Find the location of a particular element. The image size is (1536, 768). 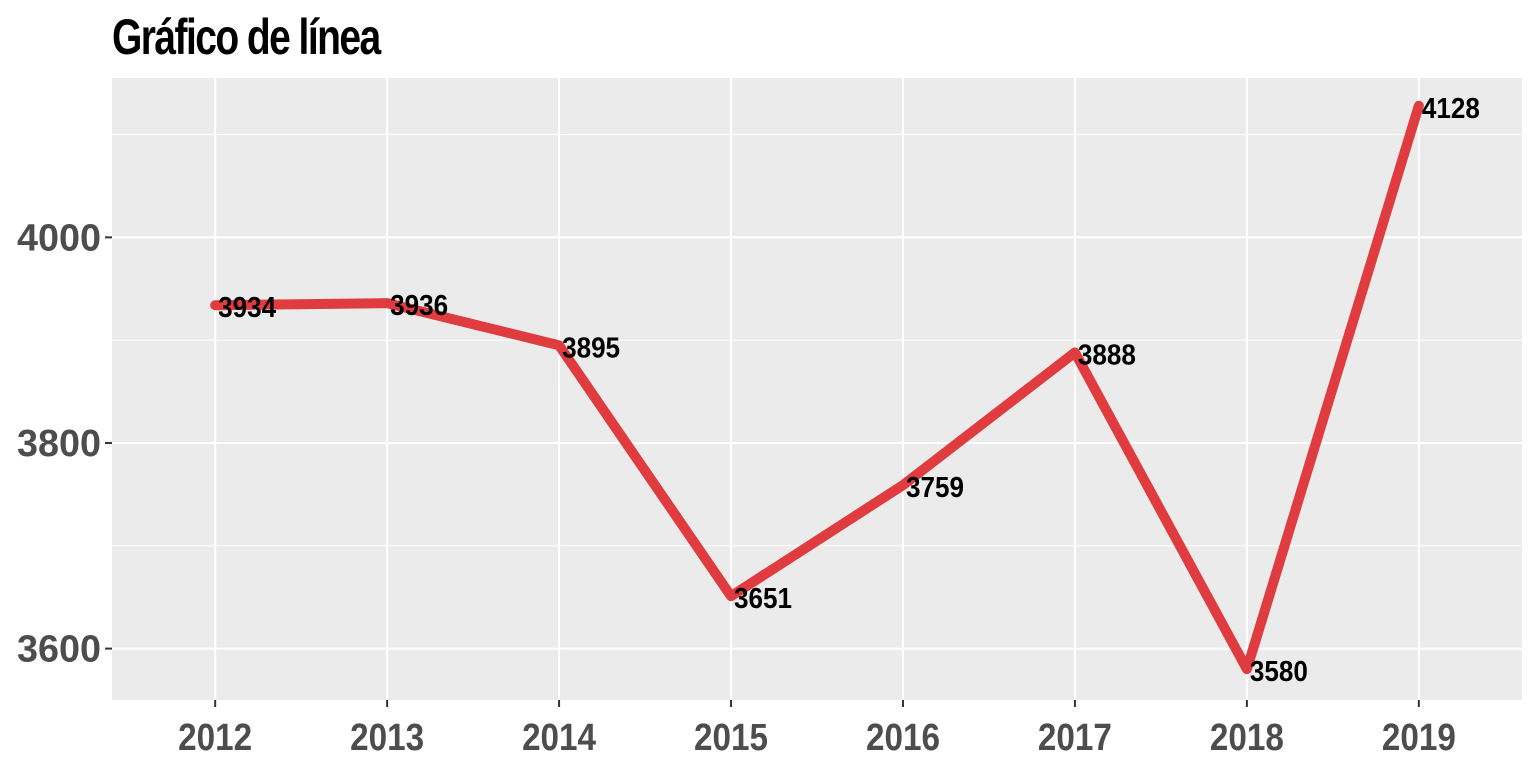

x-tick-label: 2013 is located at coordinates (387, 738).